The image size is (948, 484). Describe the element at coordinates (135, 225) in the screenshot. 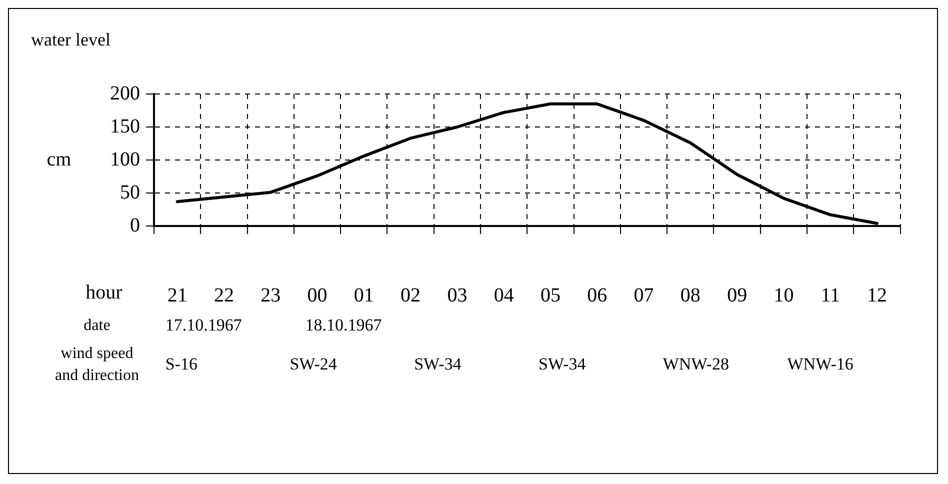

I see `y-tick-label: 0` at that location.